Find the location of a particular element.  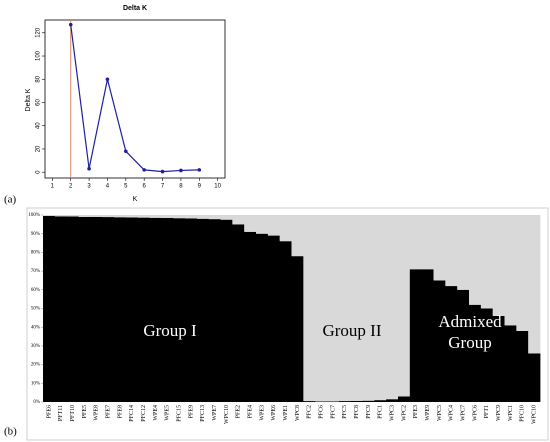

x-tick-label: WPC3 is located at coordinates (392, 413).